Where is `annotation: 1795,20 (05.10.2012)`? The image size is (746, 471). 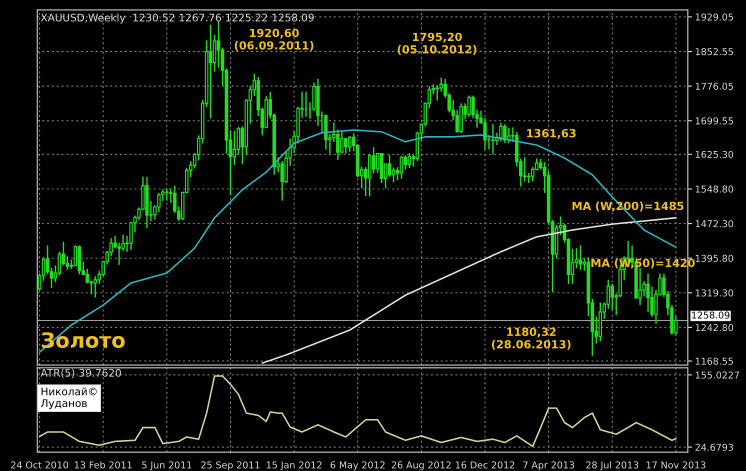 annotation: 1795,20 (05.10.2012) is located at coordinates (437, 43).